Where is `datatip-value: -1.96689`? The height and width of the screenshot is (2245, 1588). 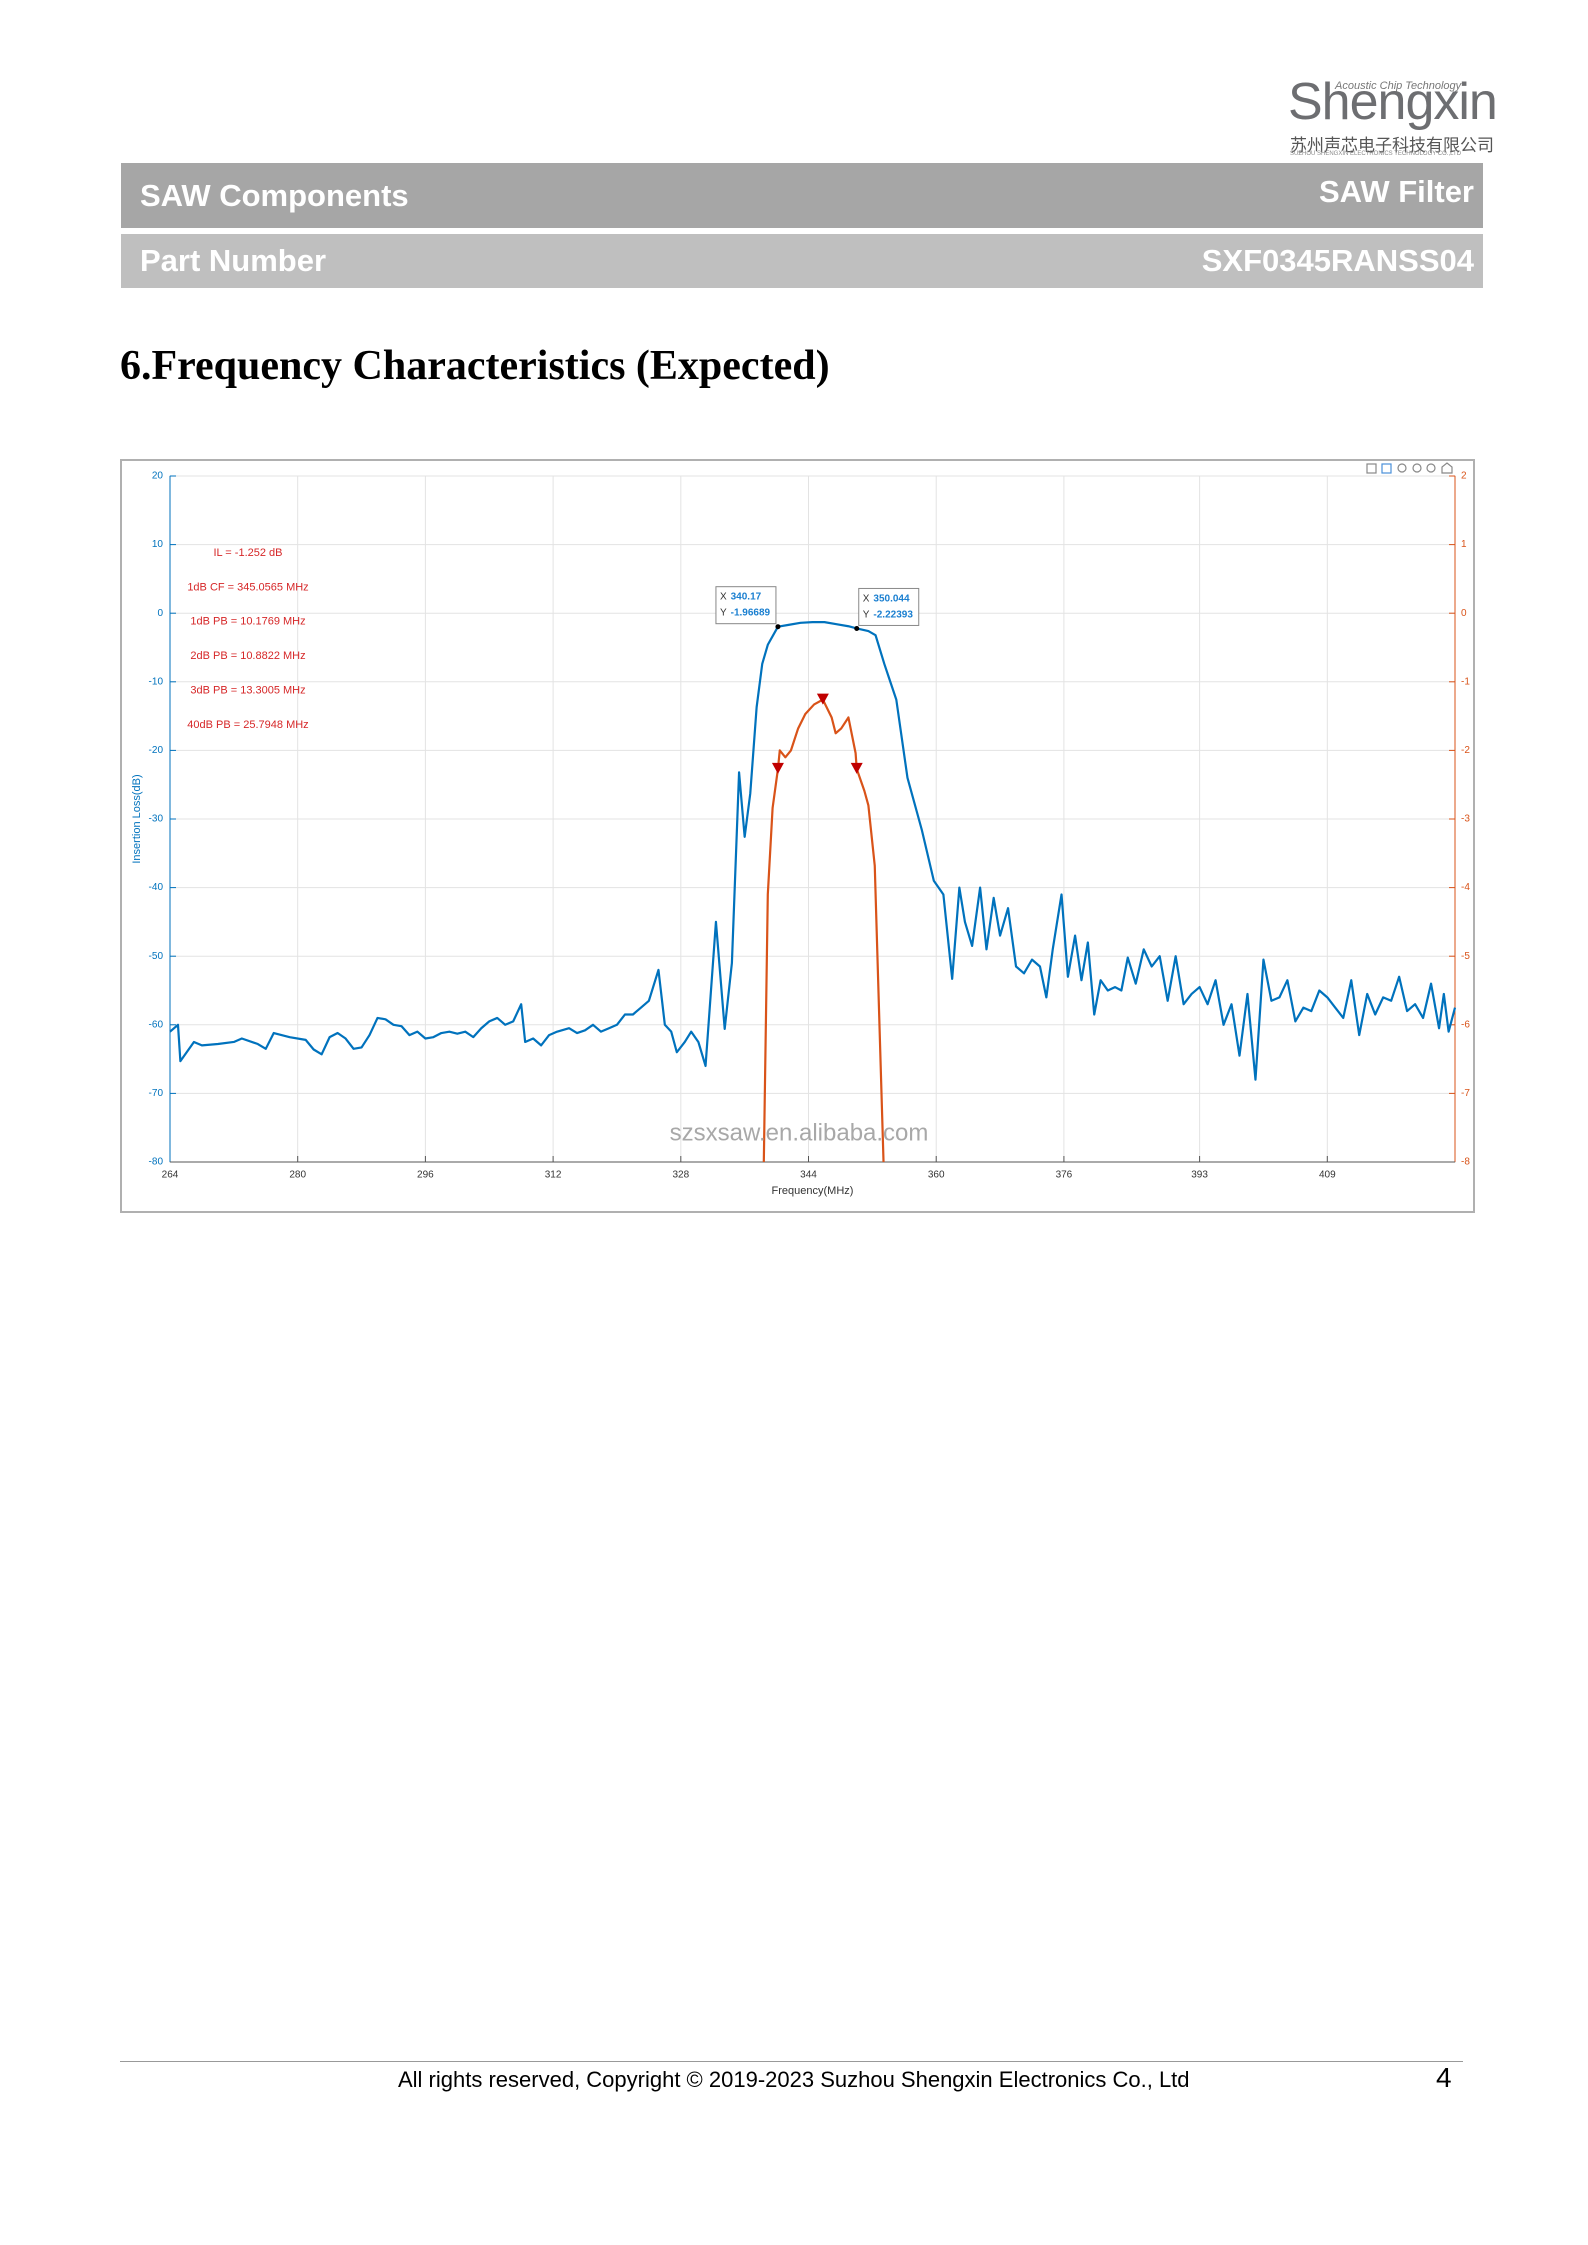
datatip-value: -1.96689 is located at coordinates (751, 612).